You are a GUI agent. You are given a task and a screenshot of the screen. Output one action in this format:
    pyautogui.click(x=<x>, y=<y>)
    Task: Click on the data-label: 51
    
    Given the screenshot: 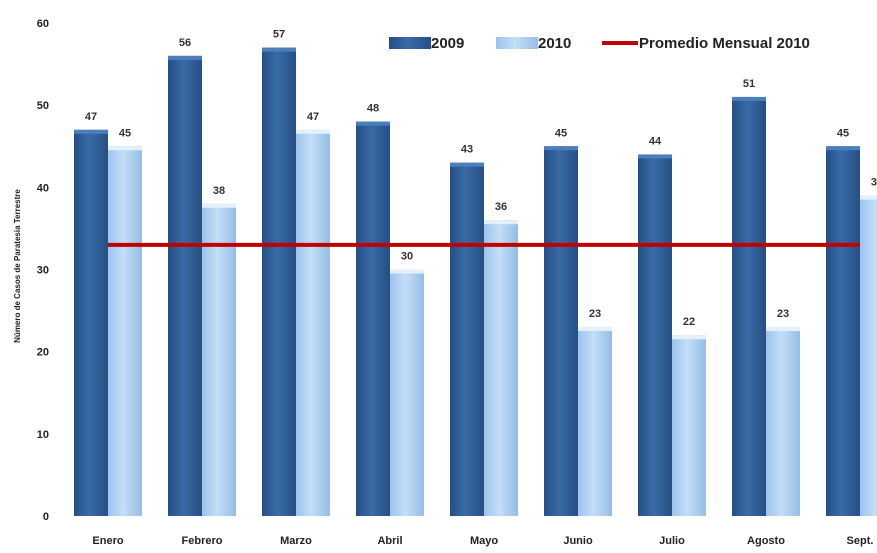 What is the action you would take?
    pyautogui.click(x=749, y=84)
    